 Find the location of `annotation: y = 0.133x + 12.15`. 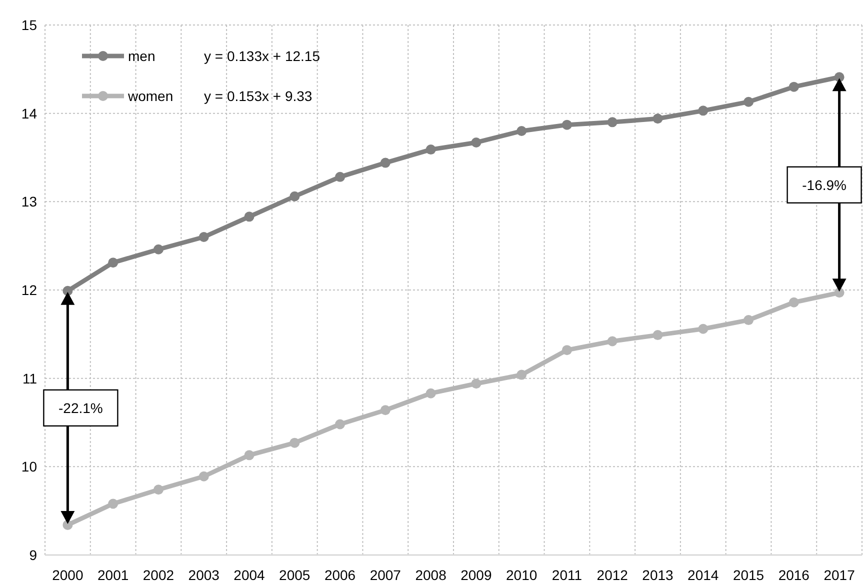

annotation: y = 0.133x + 12.15 is located at coordinates (262, 56).